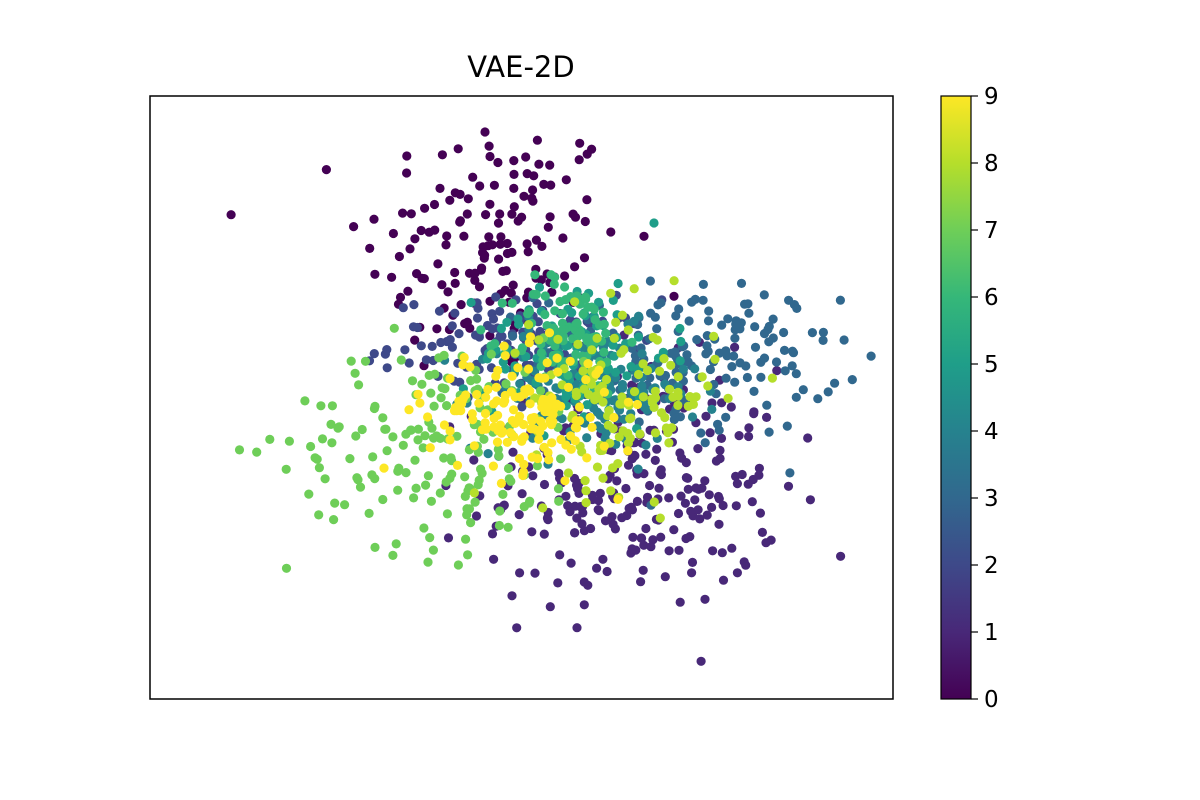 The width and height of the screenshot is (1200, 800). Describe the element at coordinates (520, 67) in the screenshot. I see `chart-title: VAE-2D` at that location.